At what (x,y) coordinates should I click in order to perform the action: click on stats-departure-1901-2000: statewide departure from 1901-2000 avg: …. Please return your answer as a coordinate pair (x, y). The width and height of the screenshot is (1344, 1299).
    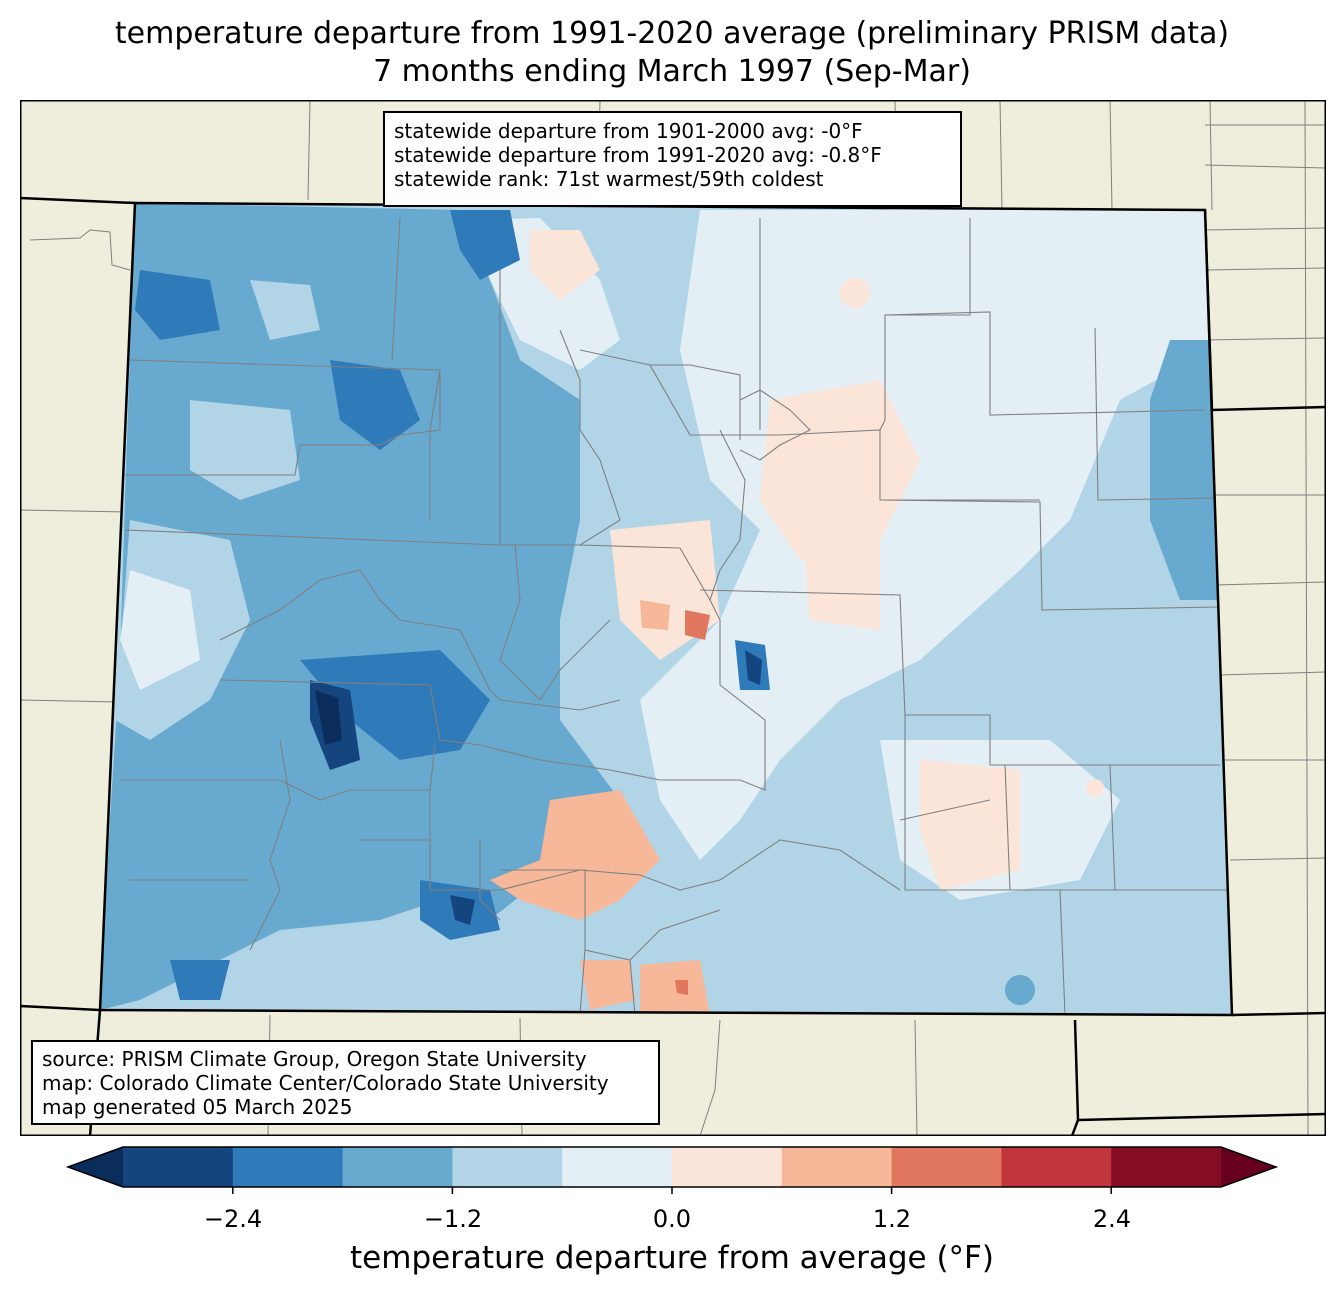
    Looking at the image, I should click on (628, 131).